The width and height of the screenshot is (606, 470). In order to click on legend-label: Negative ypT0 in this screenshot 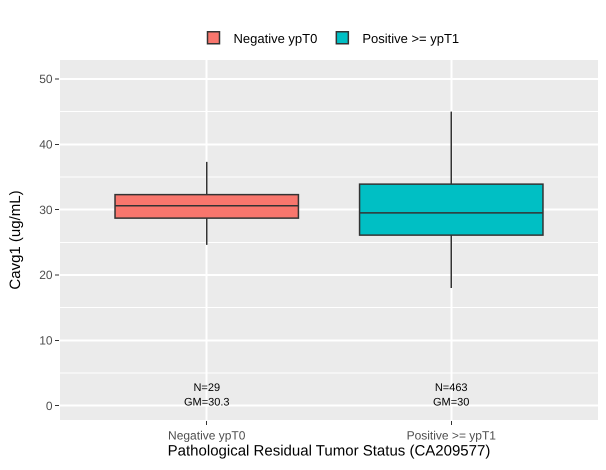, I will do `click(276, 38)`.